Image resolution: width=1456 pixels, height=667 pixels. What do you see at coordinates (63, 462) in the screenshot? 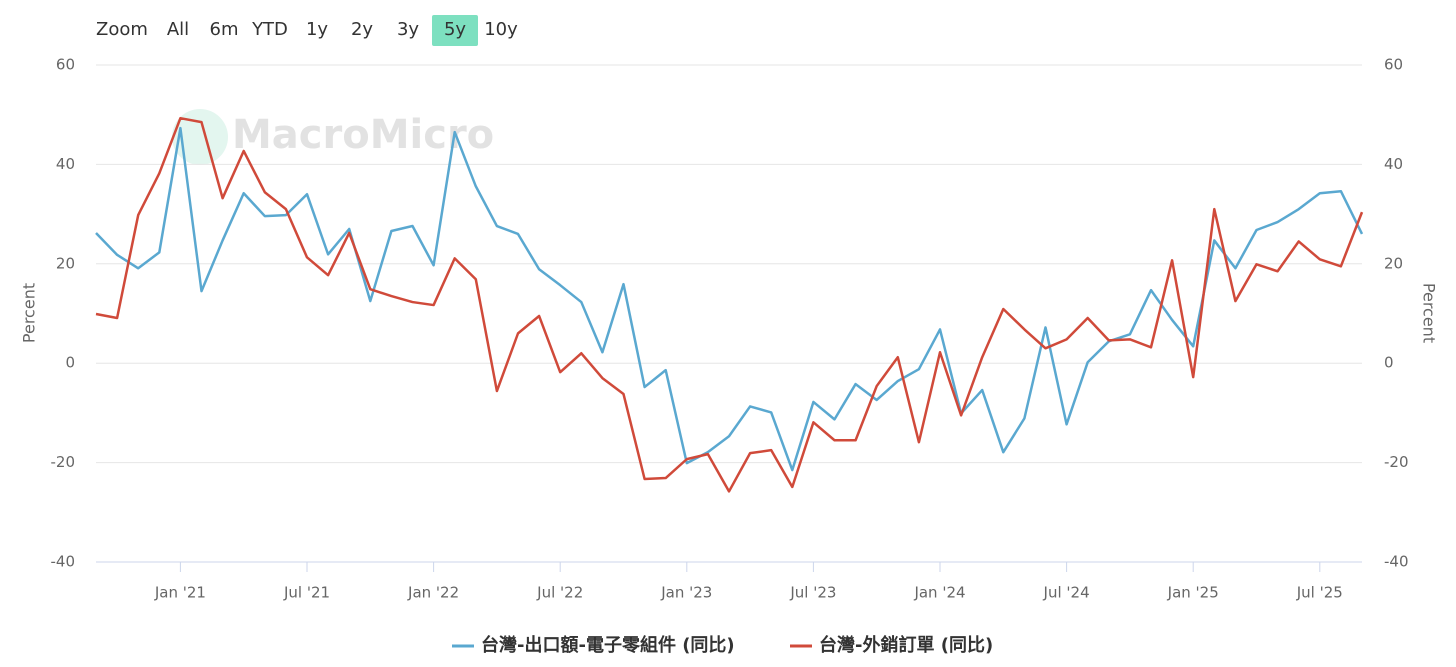
I see `y-tick-label: -20` at bounding box center [63, 462].